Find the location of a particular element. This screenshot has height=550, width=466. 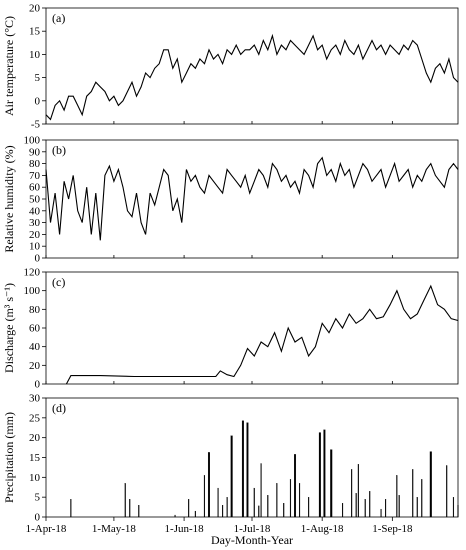

x-tick-label: 1-Sep-18 is located at coordinates (392, 529).